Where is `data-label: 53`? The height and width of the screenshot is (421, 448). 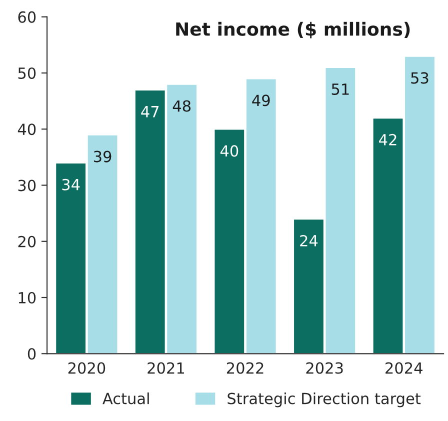 data-label: 53 is located at coordinates (419, 78).